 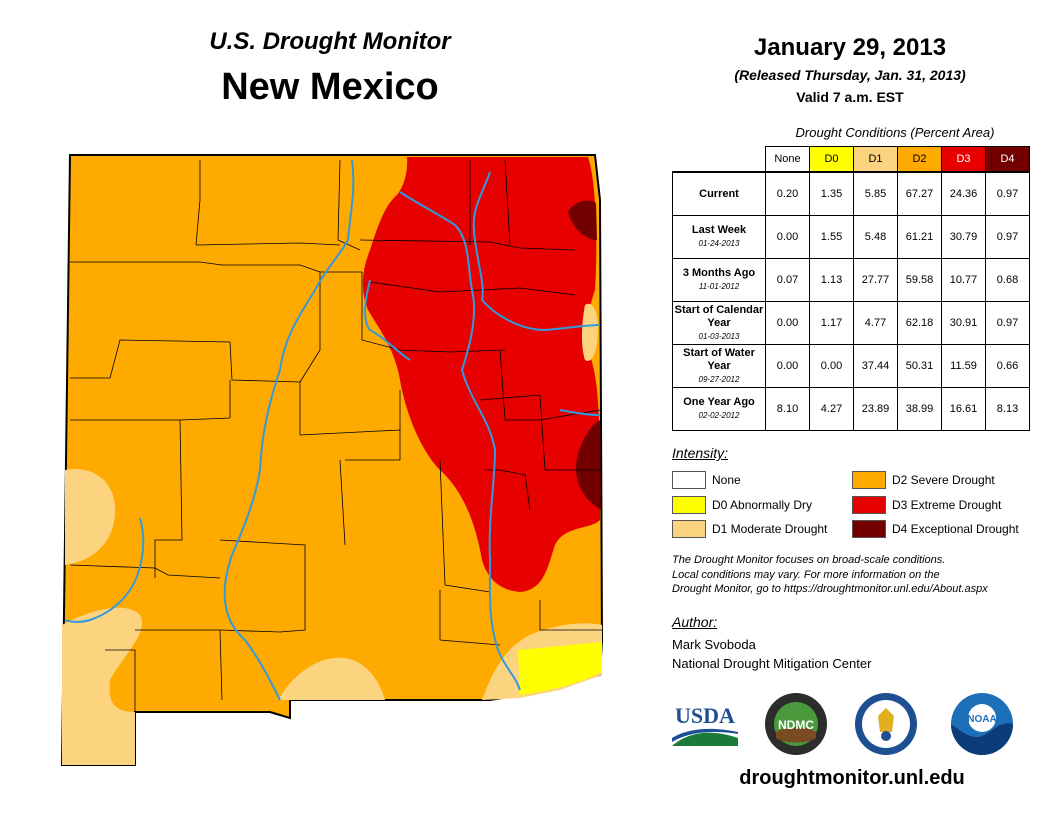 What do you see at coordinates (943, 480) in the screenshot?
I see `legend-label: D2 Severe Drought` at bounding box center [943, 480].